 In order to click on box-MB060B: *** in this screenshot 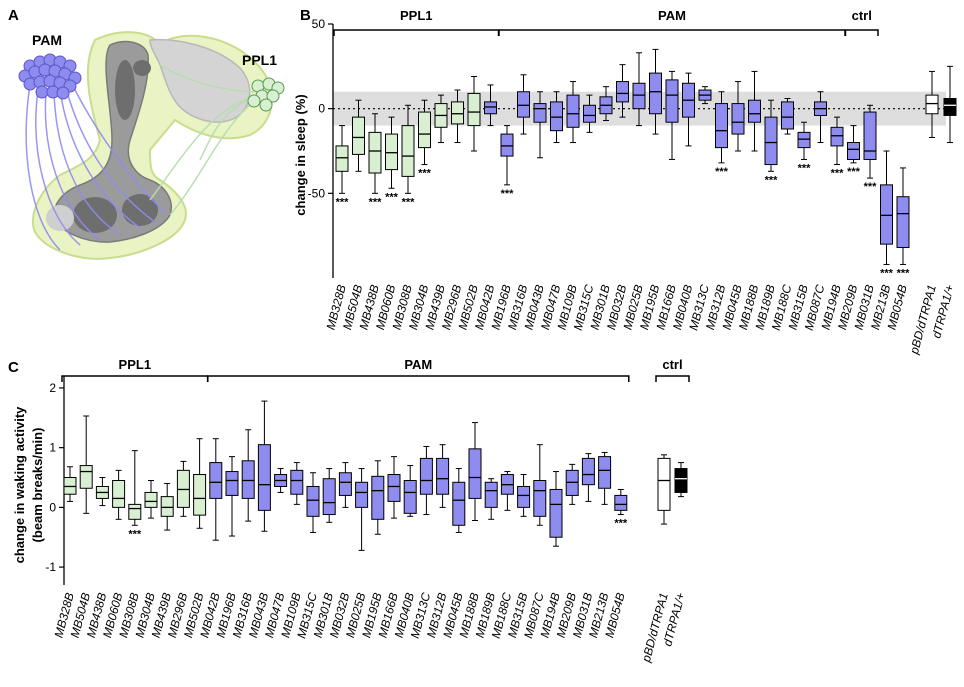, I will do `click(392, 159)`.